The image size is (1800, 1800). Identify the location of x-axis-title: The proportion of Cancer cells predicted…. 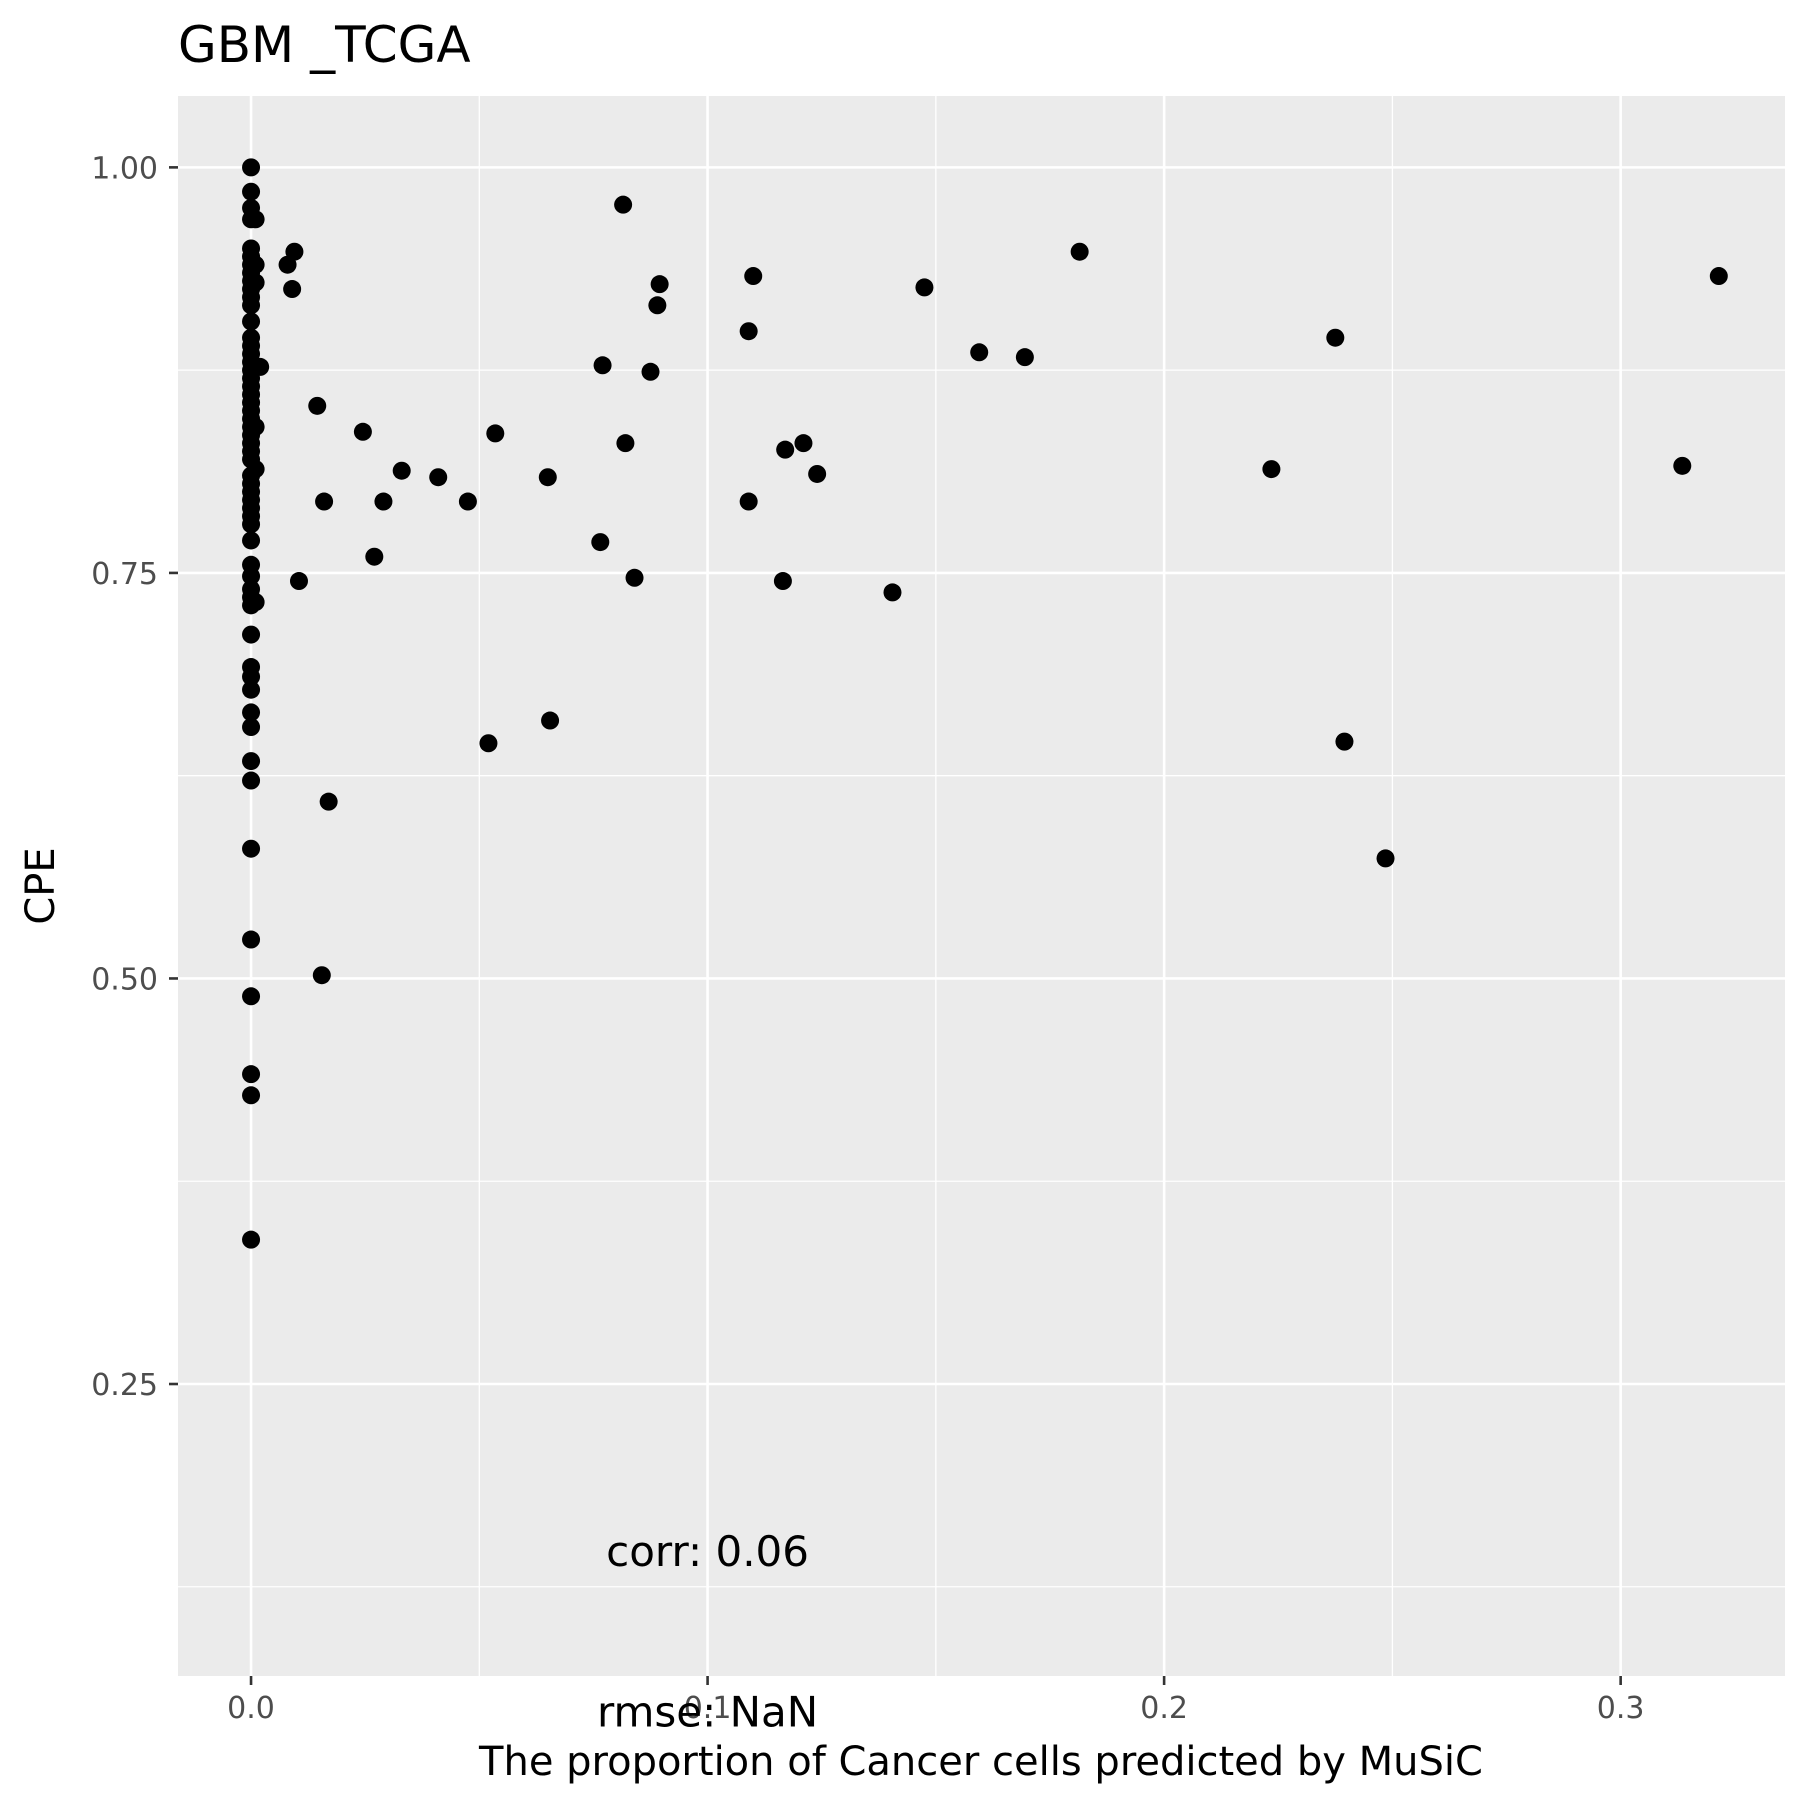
(980, 1762).